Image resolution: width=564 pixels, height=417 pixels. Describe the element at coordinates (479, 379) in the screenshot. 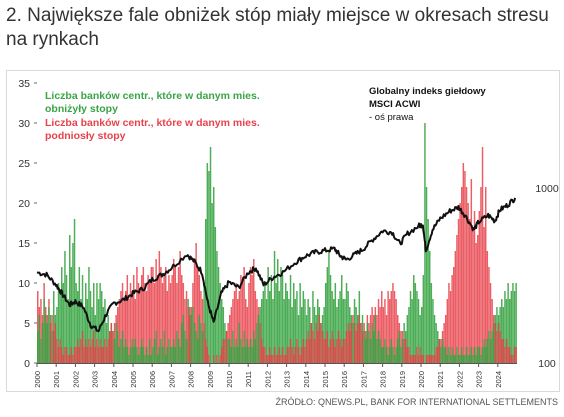

I see `x-tick-label-2023: 2023` at that location.